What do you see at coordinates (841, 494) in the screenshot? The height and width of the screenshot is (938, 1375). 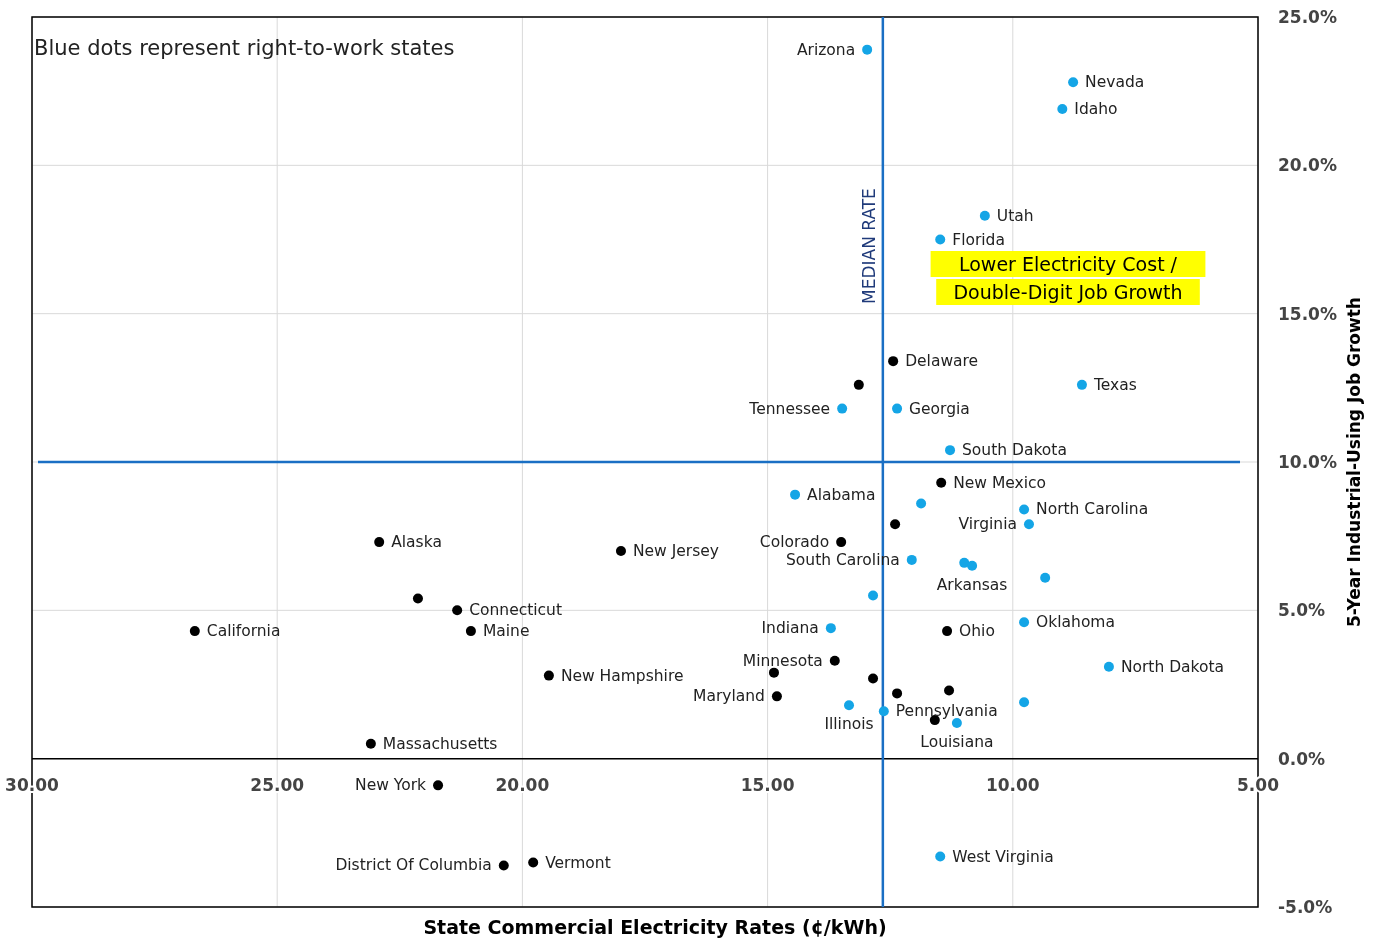 I see `annotation: Alabama` at bounding box center [841, 494].